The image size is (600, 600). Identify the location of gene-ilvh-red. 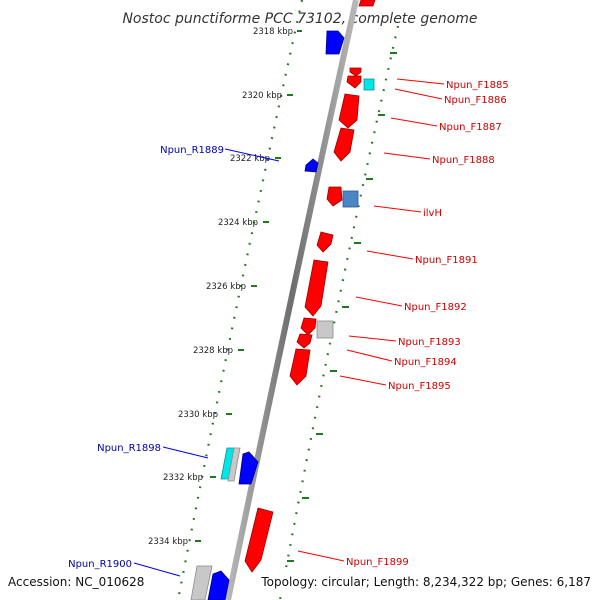
(334, 196).